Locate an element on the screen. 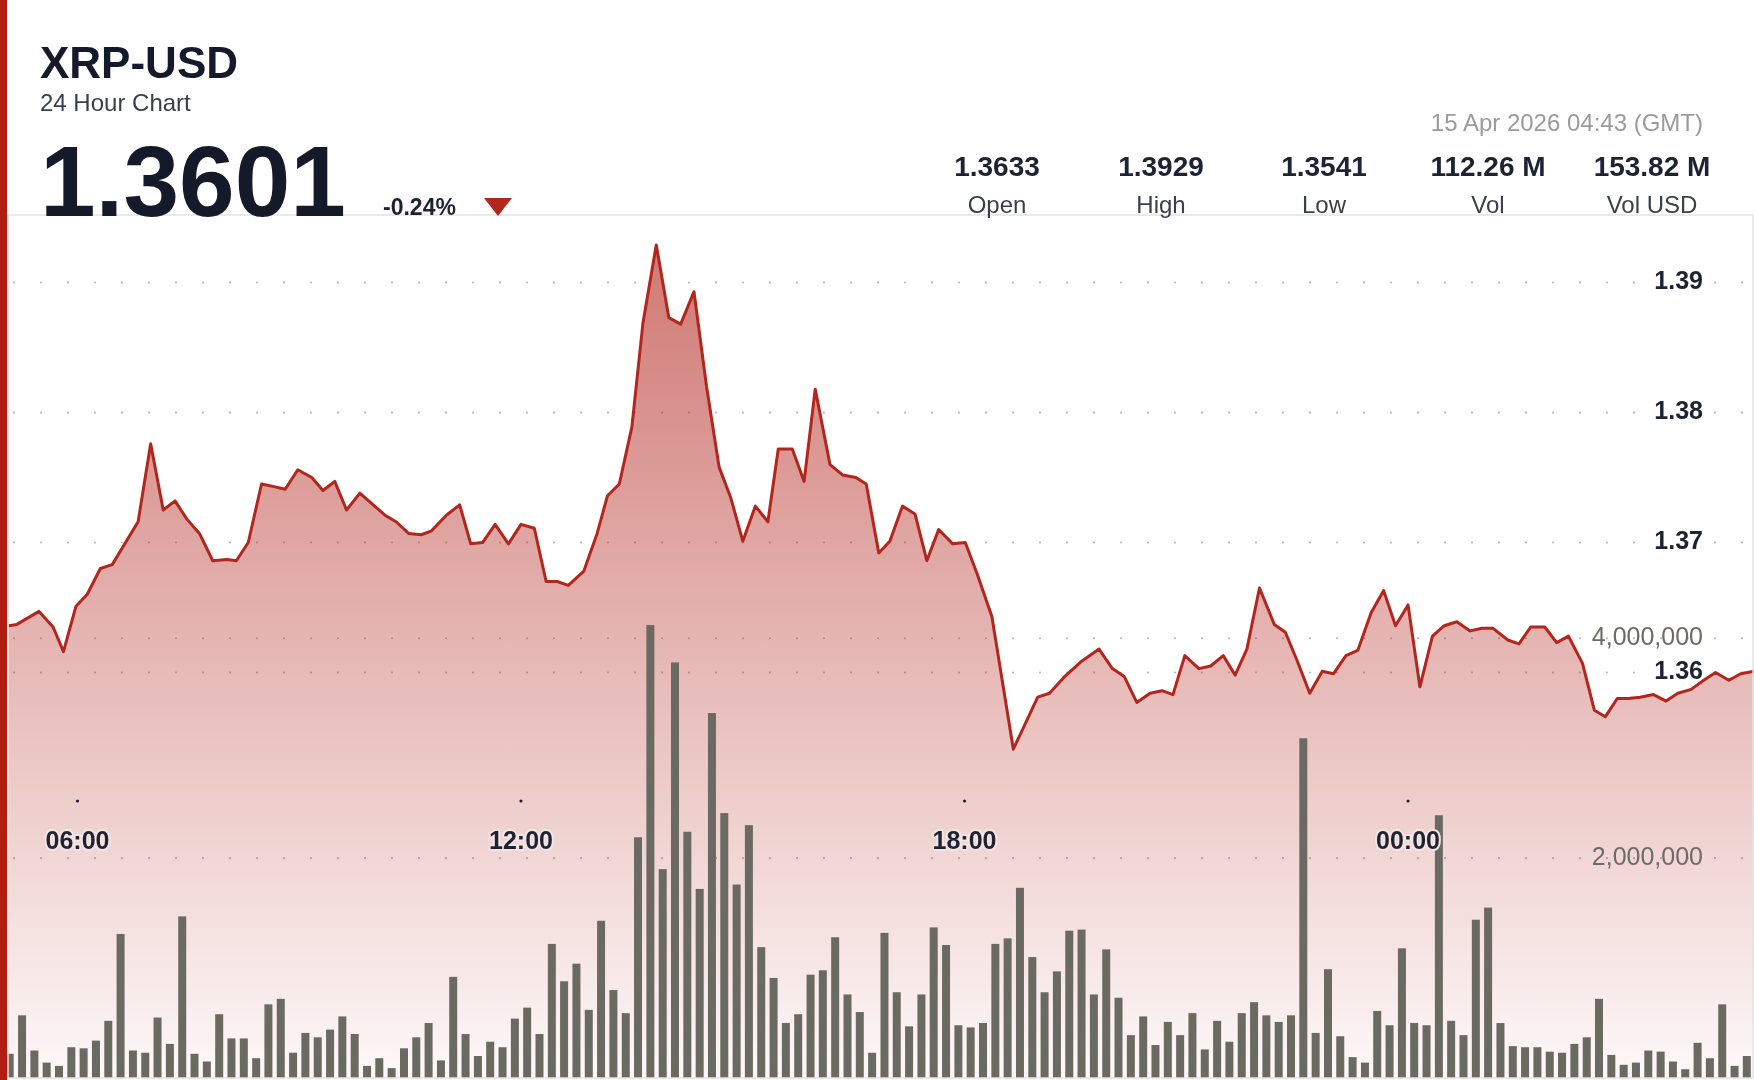 Image resolution: width=1754 pixels, height=1080 pixels. y2-tick-label: 4,000,000 is located at coordinates (1647, 635).